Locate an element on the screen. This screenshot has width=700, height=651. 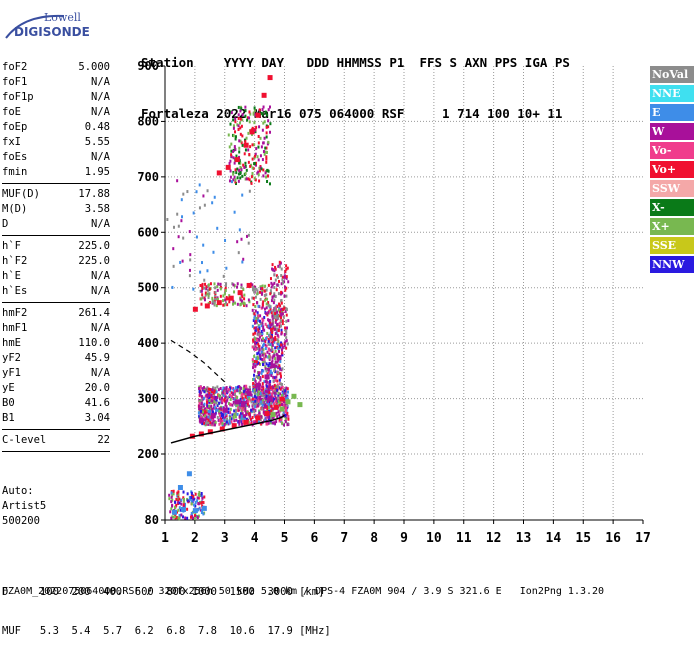
x-tick-label: 1 is located at coordinates (165, 538).